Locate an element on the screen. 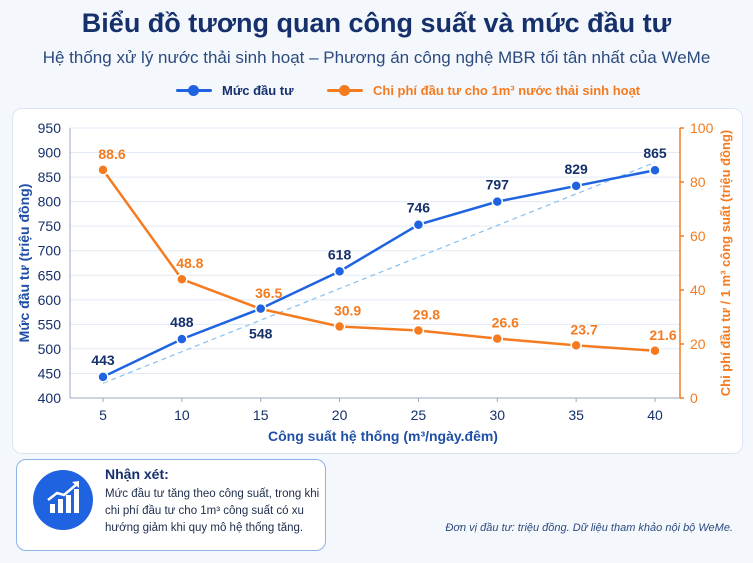  x-tick-label: 10 is located at coordinates (182, 415).